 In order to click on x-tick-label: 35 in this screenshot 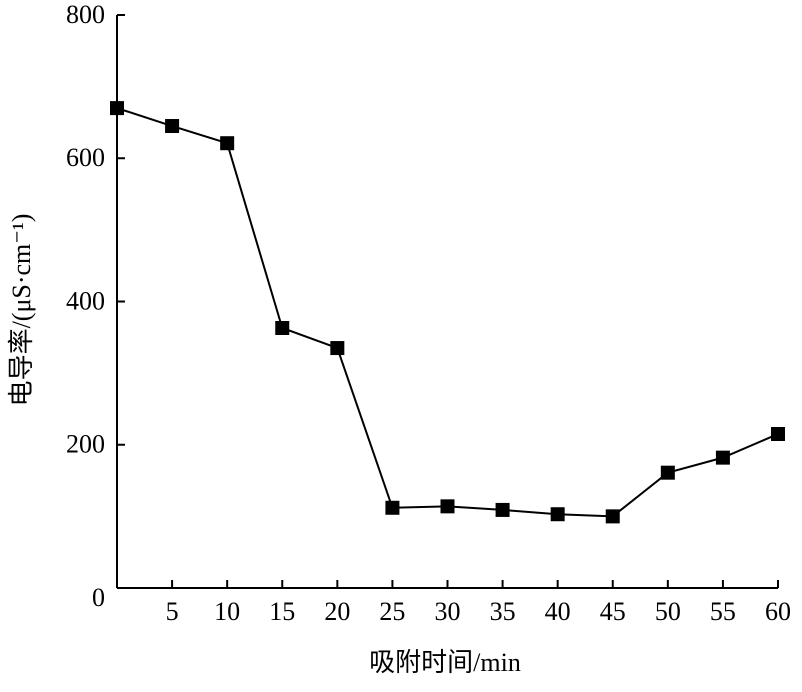, I will do `click(503, 611)`.